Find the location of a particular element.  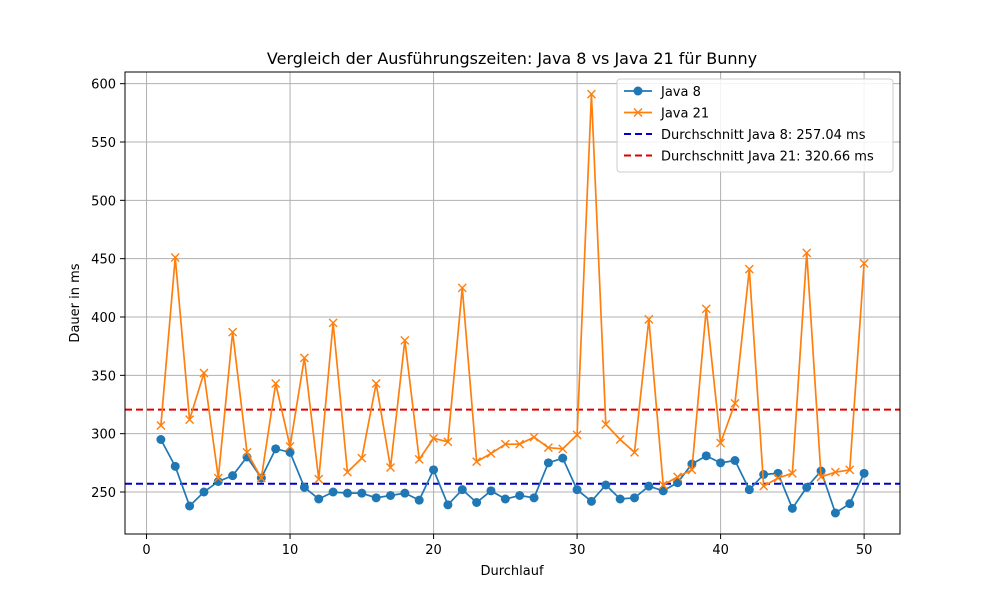

legend-marker is located at coordinates (638, 91).